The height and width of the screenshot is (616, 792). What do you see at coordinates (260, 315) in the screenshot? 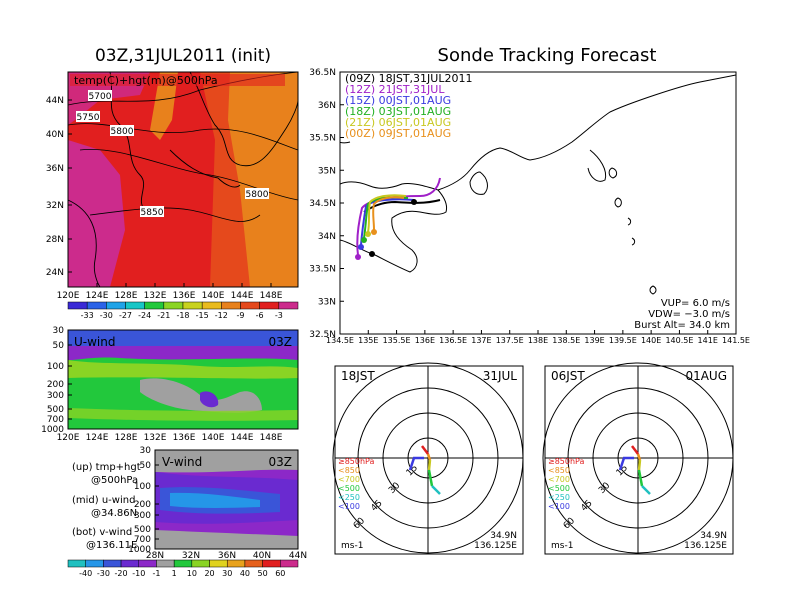
I see `temp-colorbar-label-9: -6` at bounding box center [260, 315].